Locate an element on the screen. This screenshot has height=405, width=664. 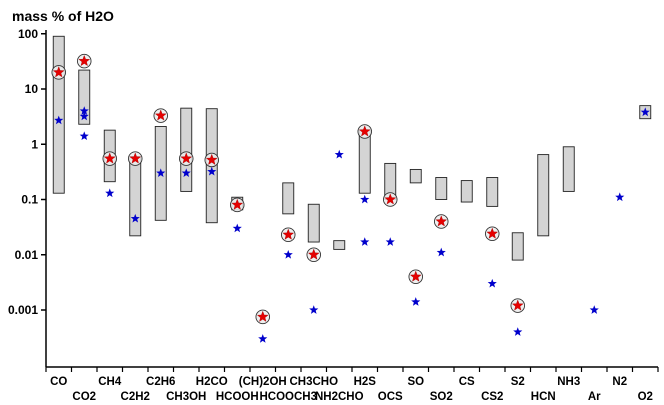
category-label: HCN is located at coordinates (543, 397).